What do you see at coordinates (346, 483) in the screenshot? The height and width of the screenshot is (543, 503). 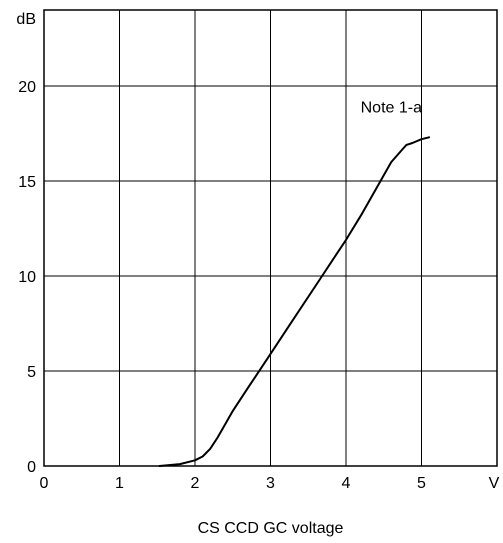 I see `x-tick-label: 4` at bounding box center [346, 483].